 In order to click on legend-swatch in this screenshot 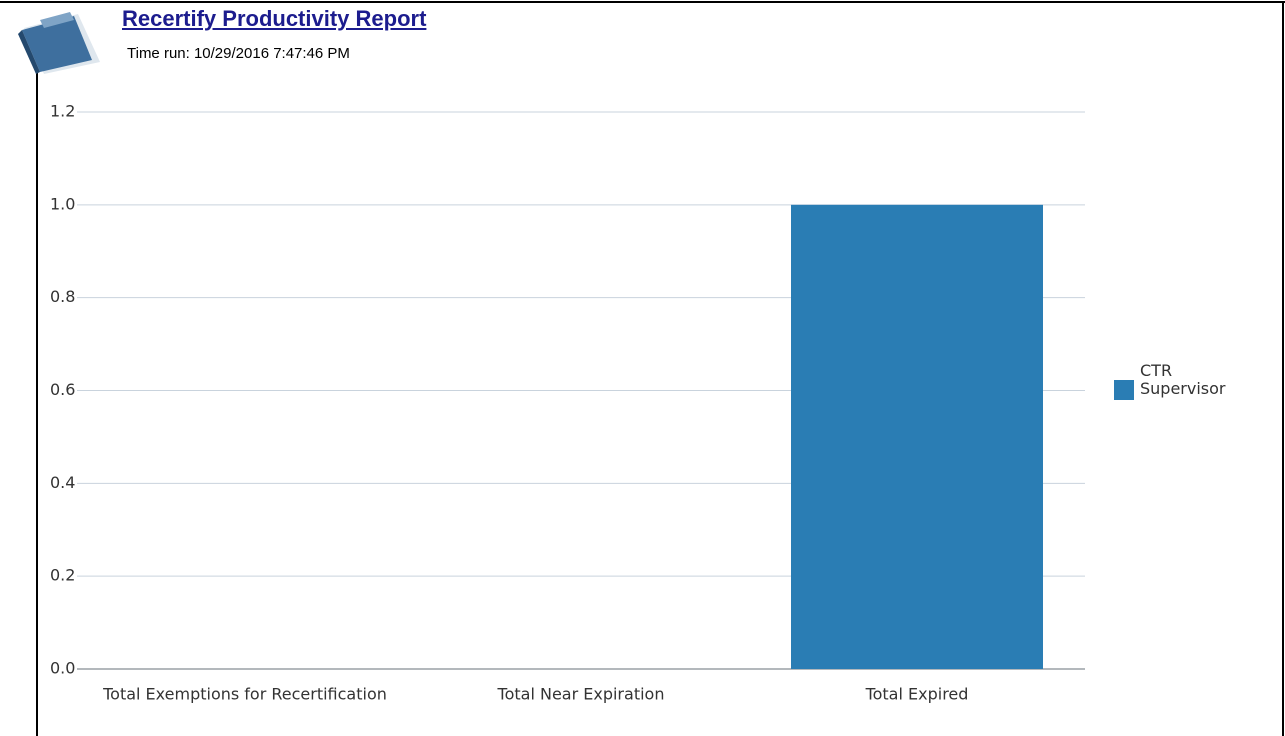, I will do `click(1124, 390)`.